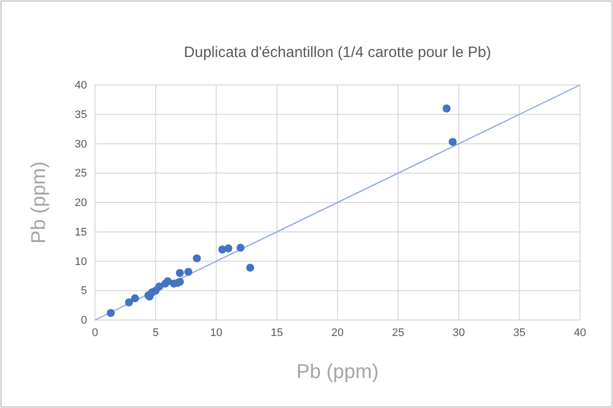 The width and height of the screenshot is (613, 408). Describe the element at coordinates (338, 52) in the screenshot. I see `chart-title: Duplicata d'échantillon (1/4 carotte pour le Pb)` at that location.